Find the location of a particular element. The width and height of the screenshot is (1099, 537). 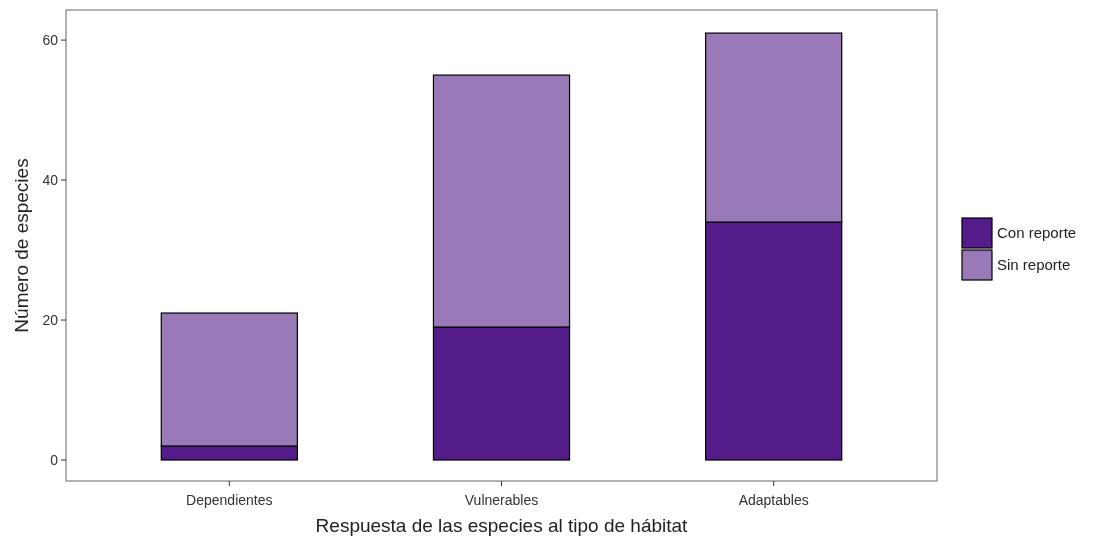

y-tick-label: 40 is located at coordinates (50, 179).